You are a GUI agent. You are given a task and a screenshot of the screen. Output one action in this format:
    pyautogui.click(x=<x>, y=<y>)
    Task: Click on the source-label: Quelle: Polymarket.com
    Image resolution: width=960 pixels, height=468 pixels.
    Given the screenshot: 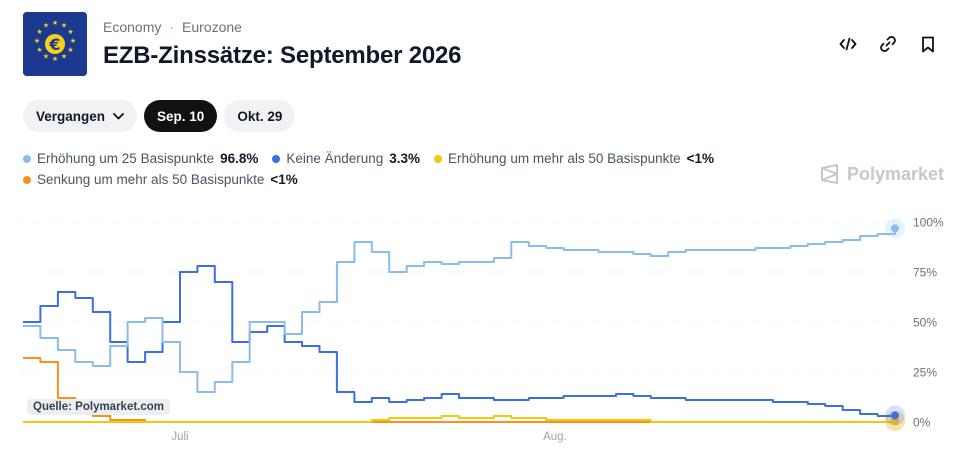 What is the action you would take?
    pyautogui.click(x=99, y=407)
    